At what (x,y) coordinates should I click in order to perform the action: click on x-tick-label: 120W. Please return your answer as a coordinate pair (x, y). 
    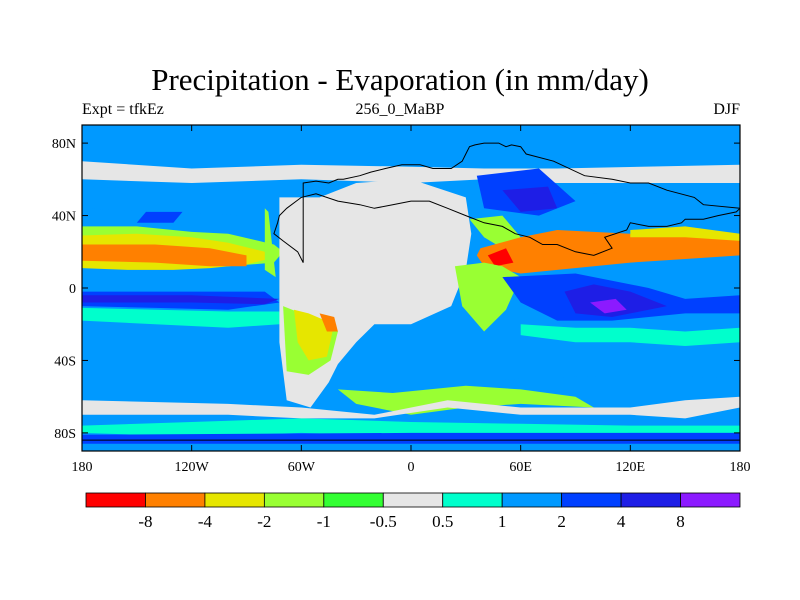
    Looking at the image, I should click on (192, 467).